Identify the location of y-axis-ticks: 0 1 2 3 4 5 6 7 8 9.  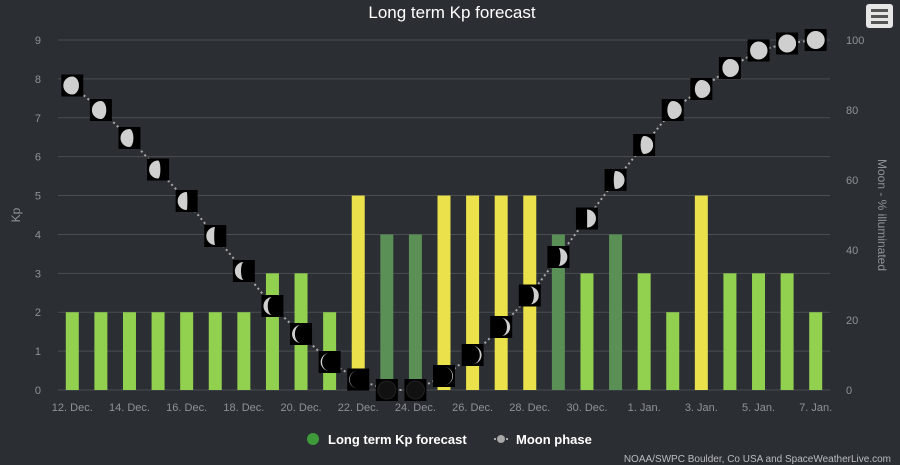
(38, 216).